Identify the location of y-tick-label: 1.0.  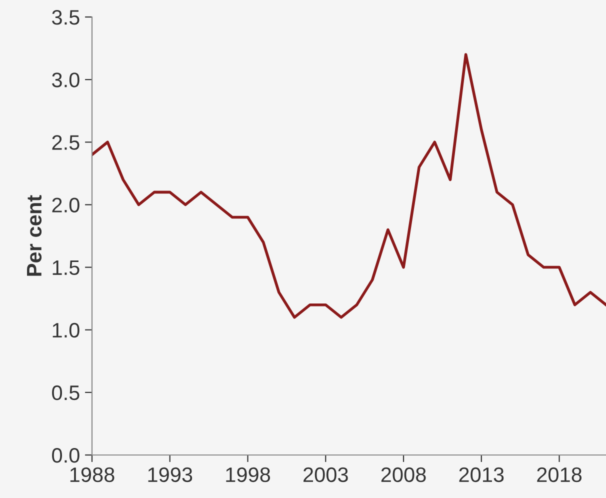
(66, 330).